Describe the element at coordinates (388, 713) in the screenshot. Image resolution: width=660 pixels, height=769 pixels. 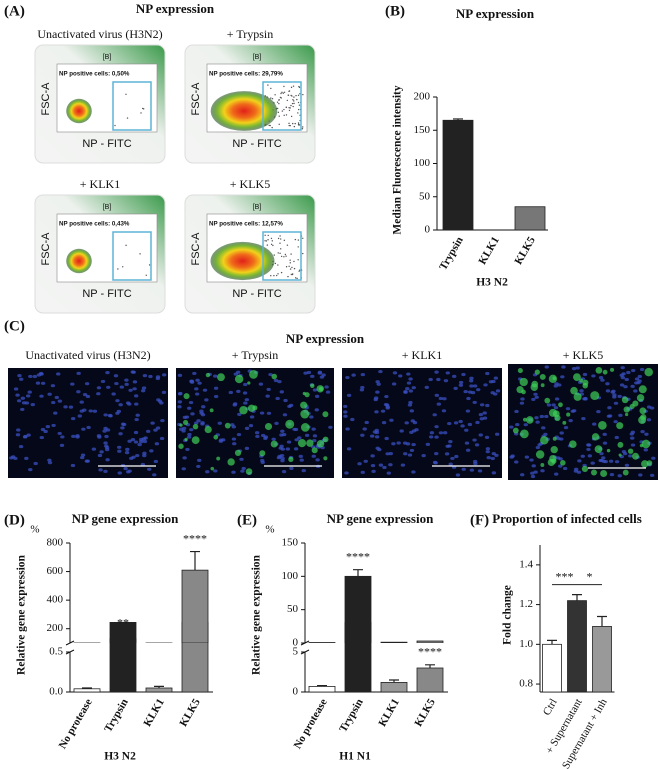
I see `x-tick-label: KLK1` at that location.